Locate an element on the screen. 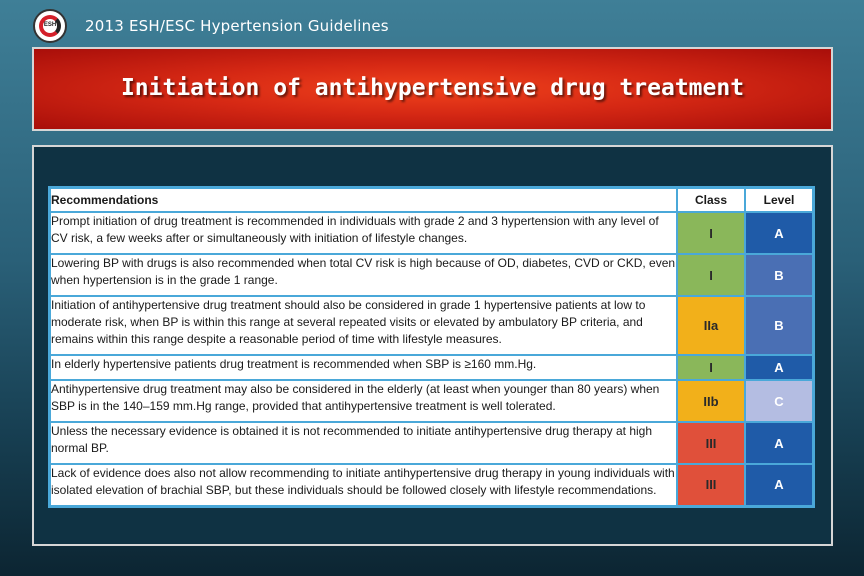 The image size is (864, 576). table-header-row: Recommendations Class Level is located at coordinates (431, 199).